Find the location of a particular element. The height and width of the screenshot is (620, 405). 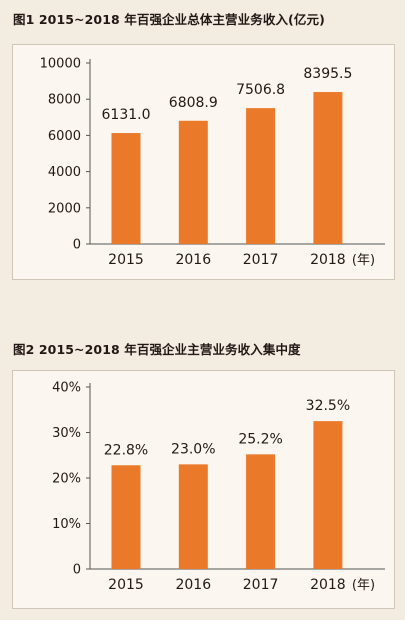

chart2-y-tick-label: 30% is located at coordinates (66, 433).